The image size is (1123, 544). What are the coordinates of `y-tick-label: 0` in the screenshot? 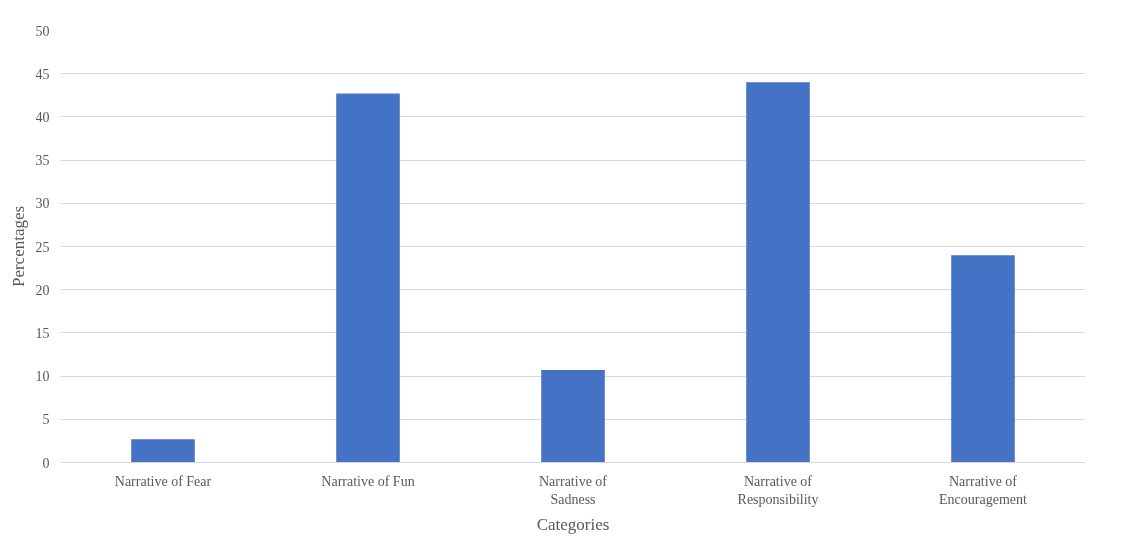 It's located at (46, 463).